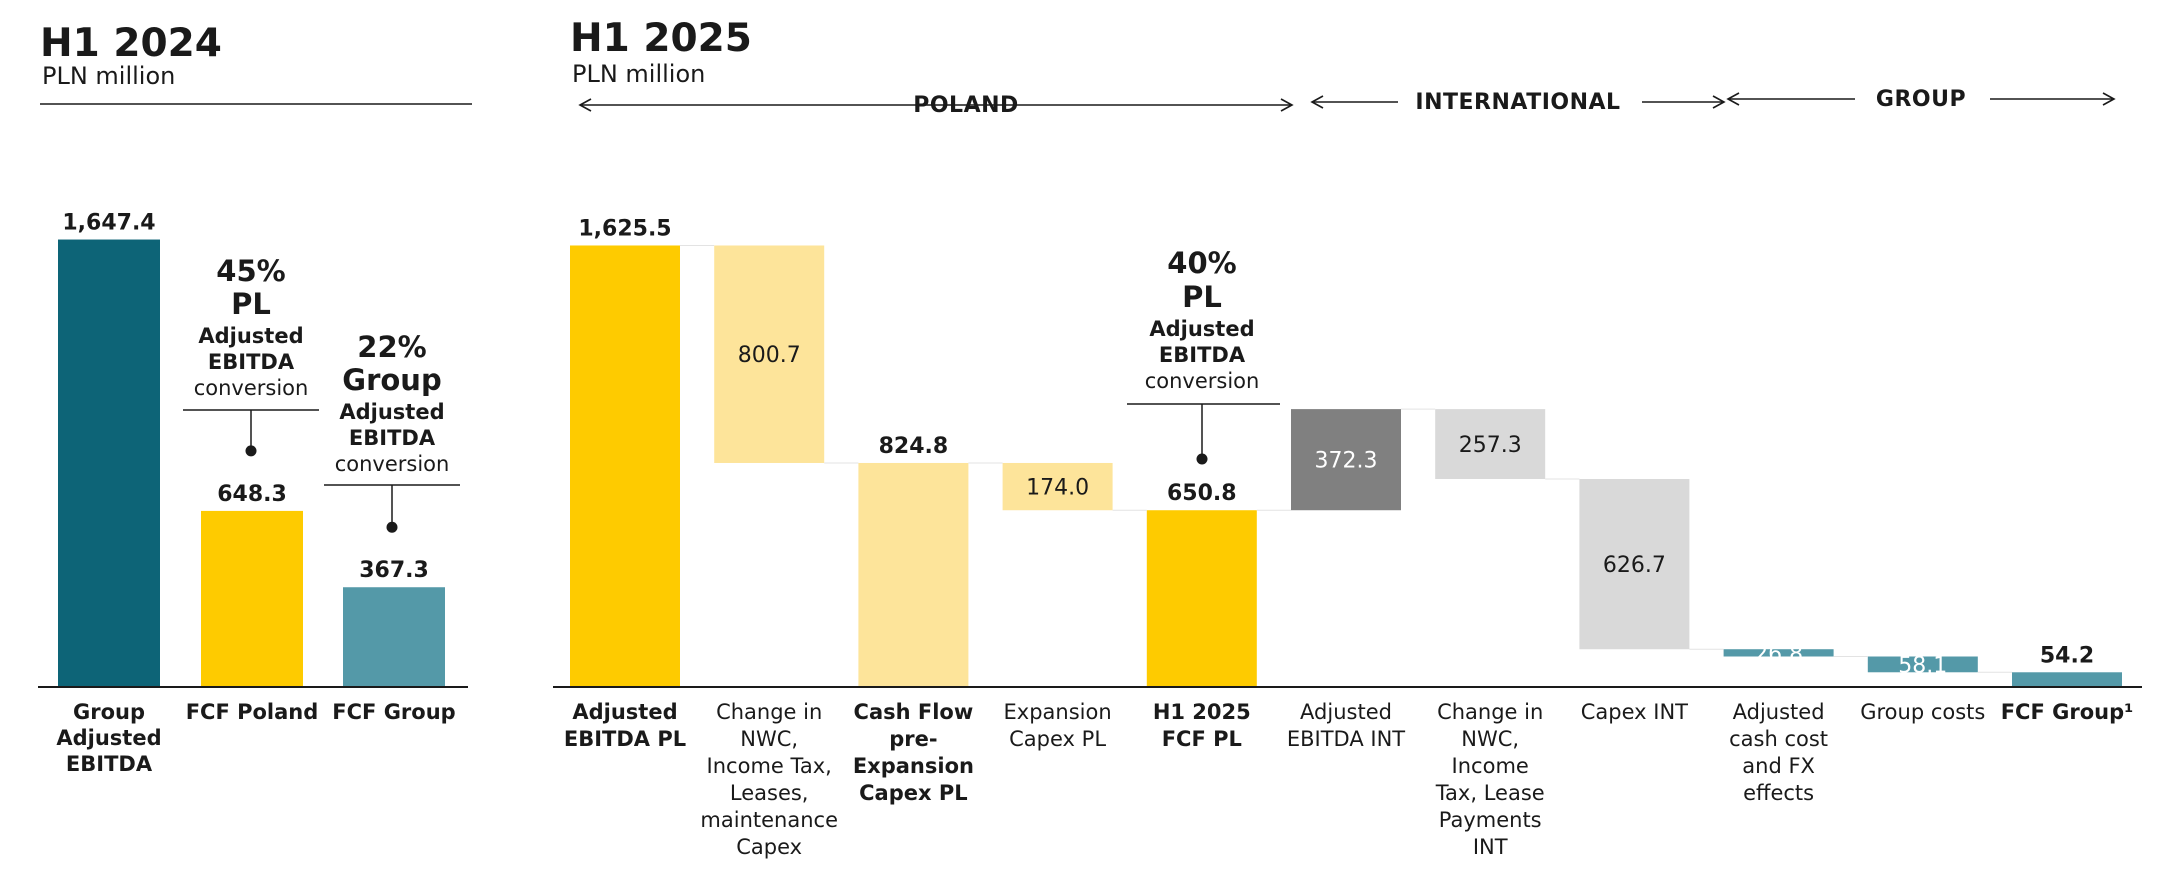 The image size is (2166, 880). Describe the element at coordinates (1202, 739) in the screenshot. I see `waterfall-category-4-1: FCF PL` at that location.